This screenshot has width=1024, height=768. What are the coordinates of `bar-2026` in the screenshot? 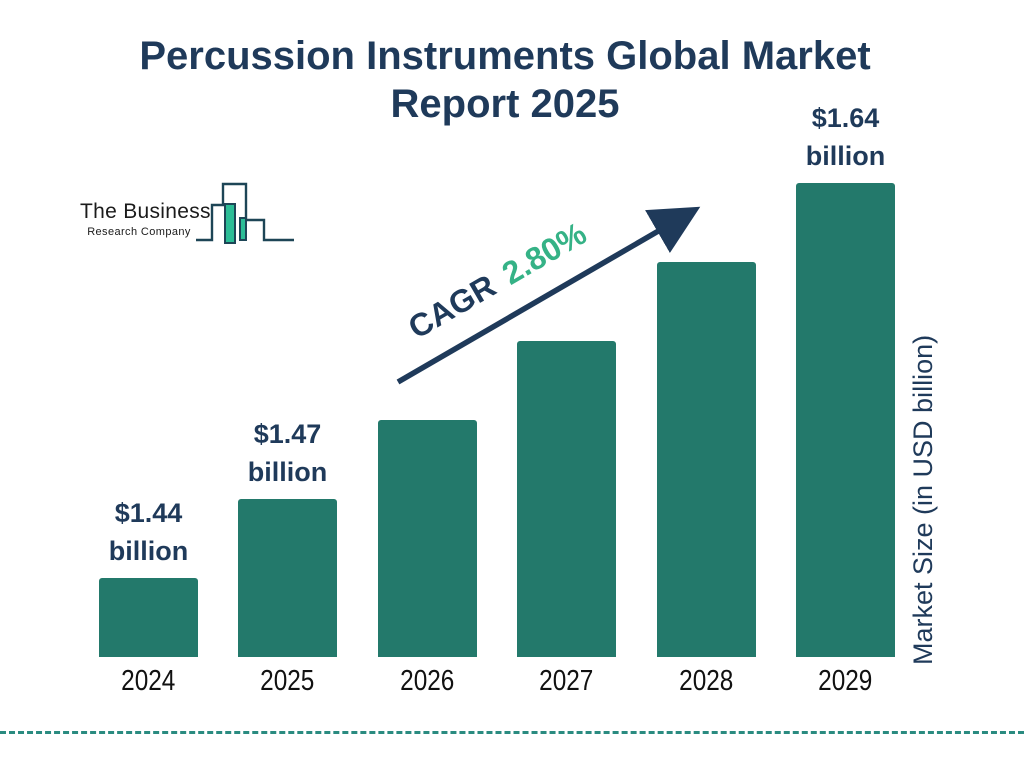 It's located at (427, 538).